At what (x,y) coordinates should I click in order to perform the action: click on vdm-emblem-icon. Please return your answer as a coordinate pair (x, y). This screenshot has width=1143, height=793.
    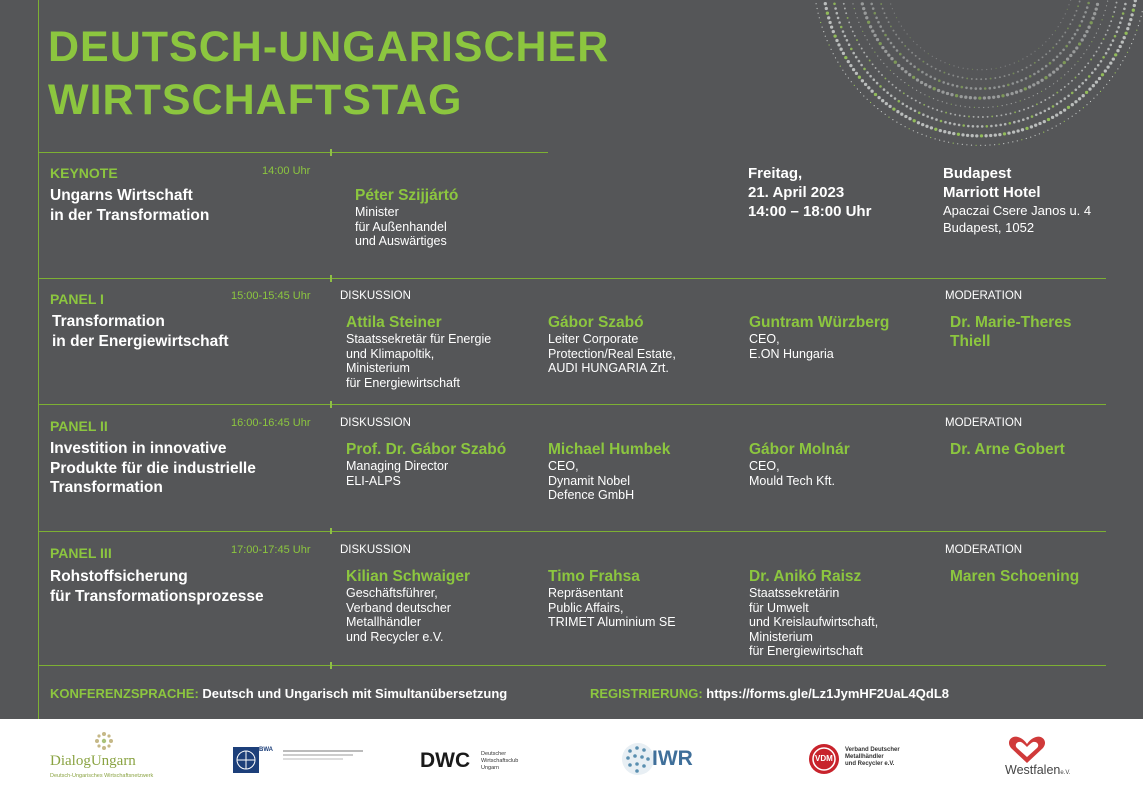
    Looking at the image, I should click on (824, 759).